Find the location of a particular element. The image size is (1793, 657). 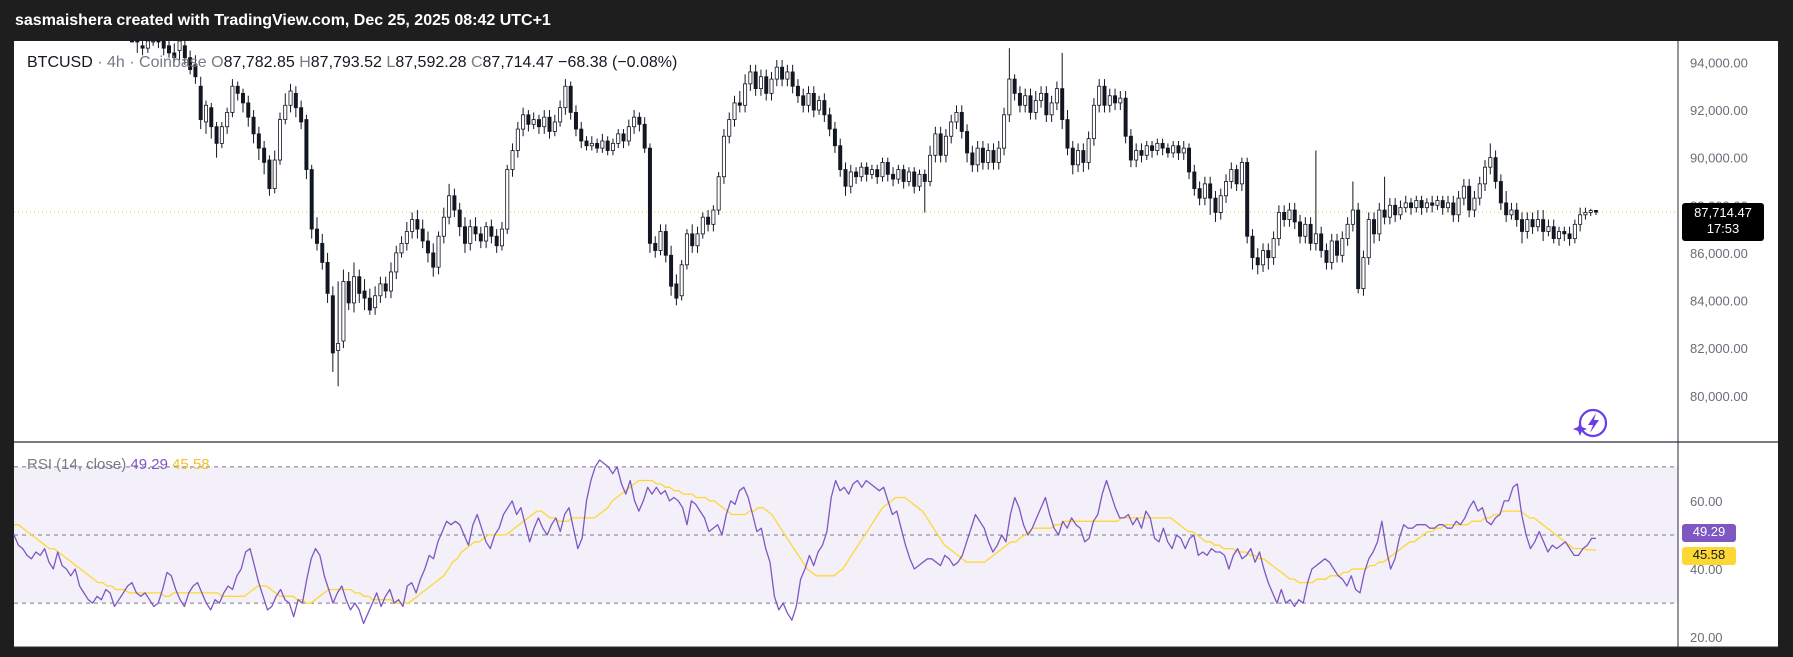

rsi-legend: RSI (14, close) 49.29 45.58 is located at coordinates (118, 464).